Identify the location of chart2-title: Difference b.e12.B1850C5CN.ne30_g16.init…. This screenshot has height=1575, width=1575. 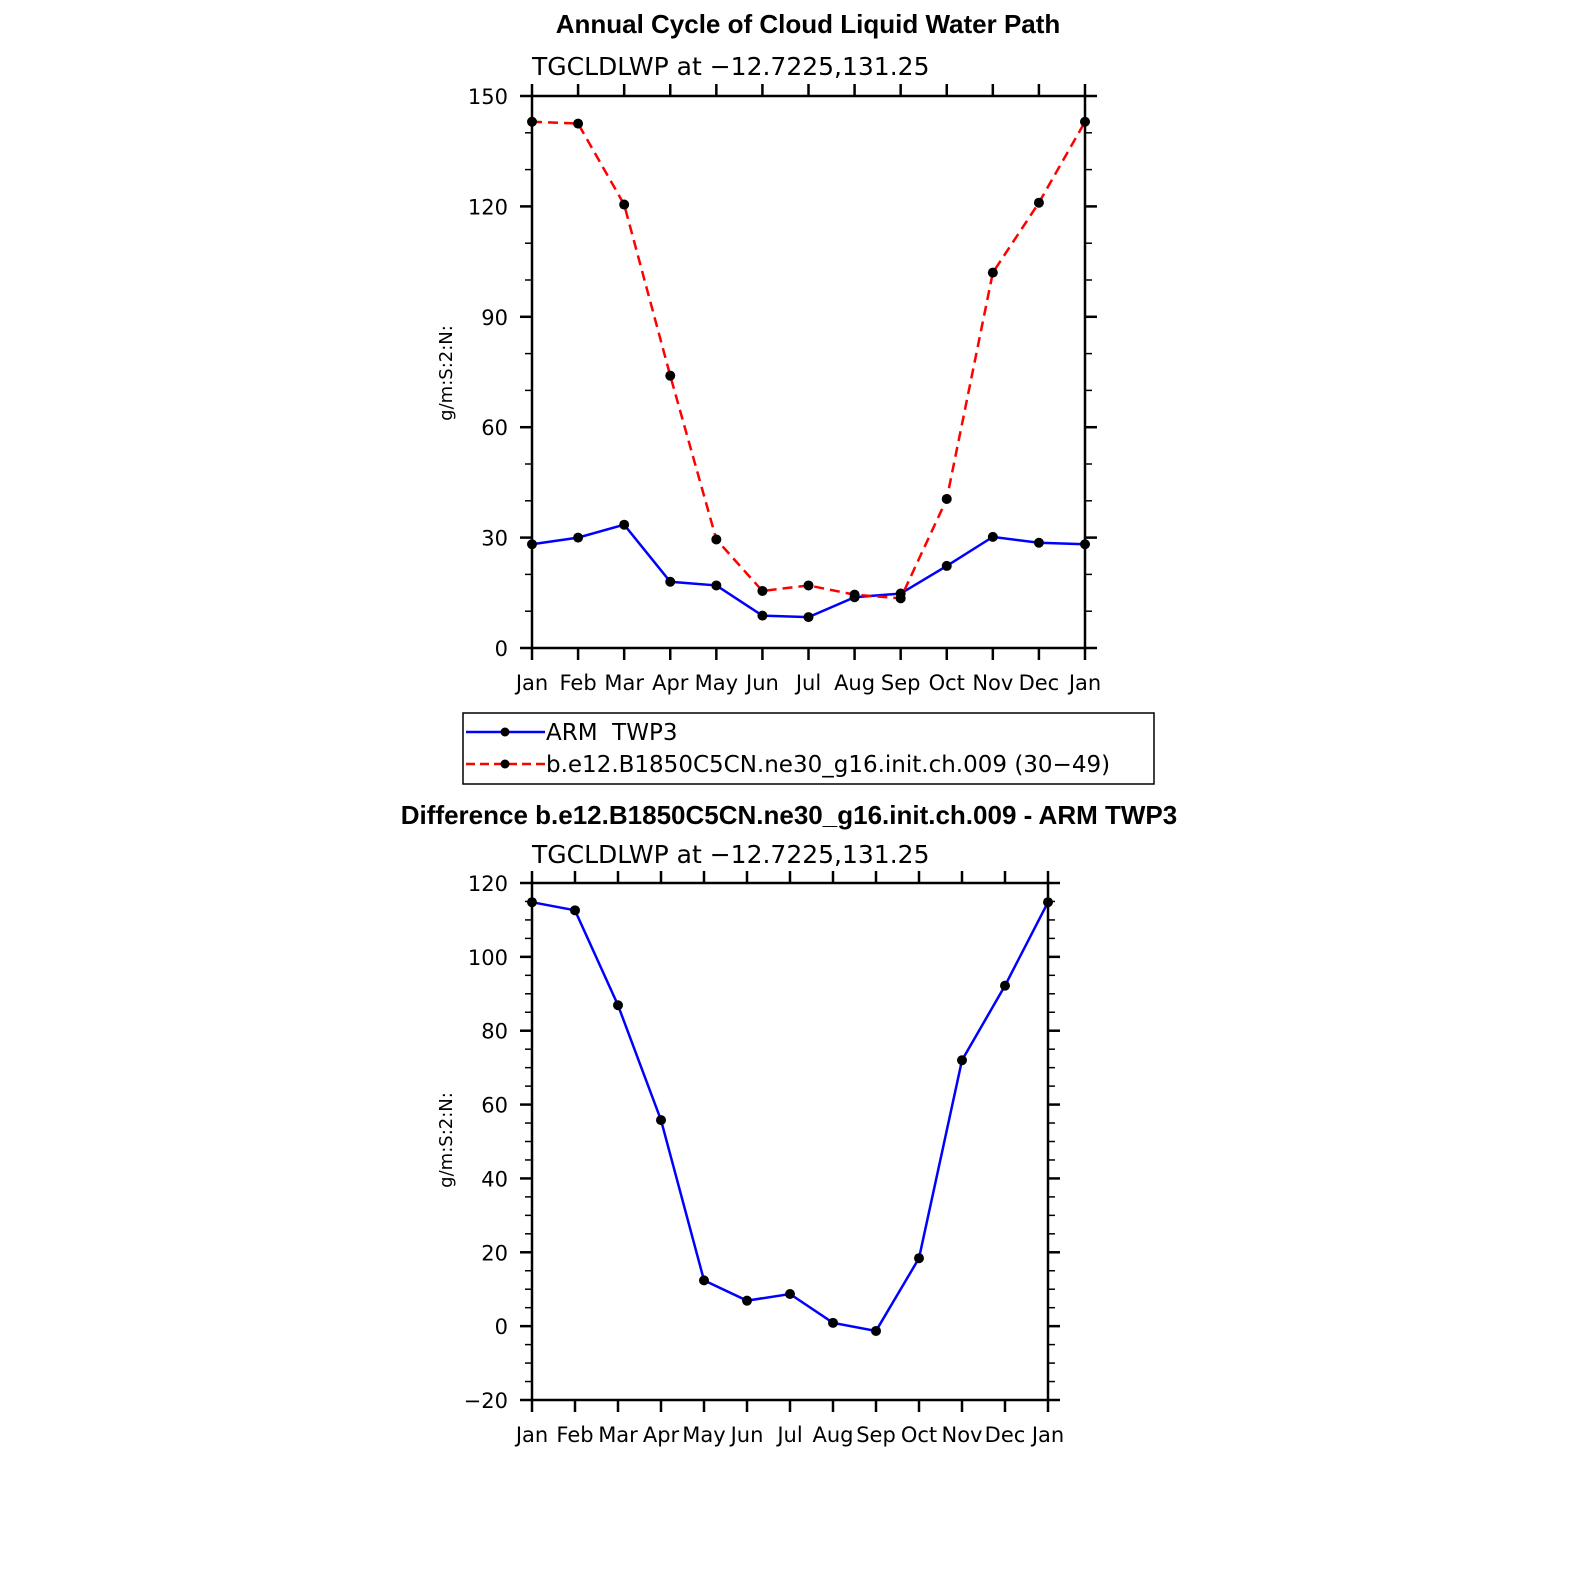
(789, 815).